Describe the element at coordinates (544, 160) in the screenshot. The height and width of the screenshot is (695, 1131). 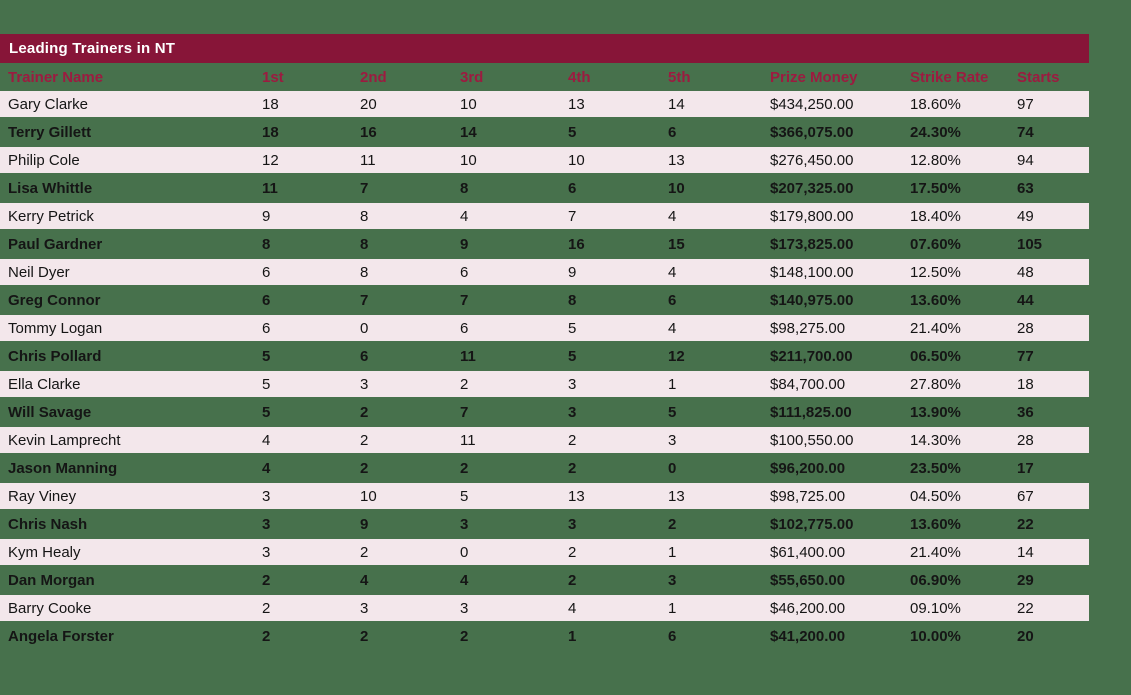
I see `table-row: Philip Cole 12 11 10 10 13 $276,450.00 12.80% 94` at that location.